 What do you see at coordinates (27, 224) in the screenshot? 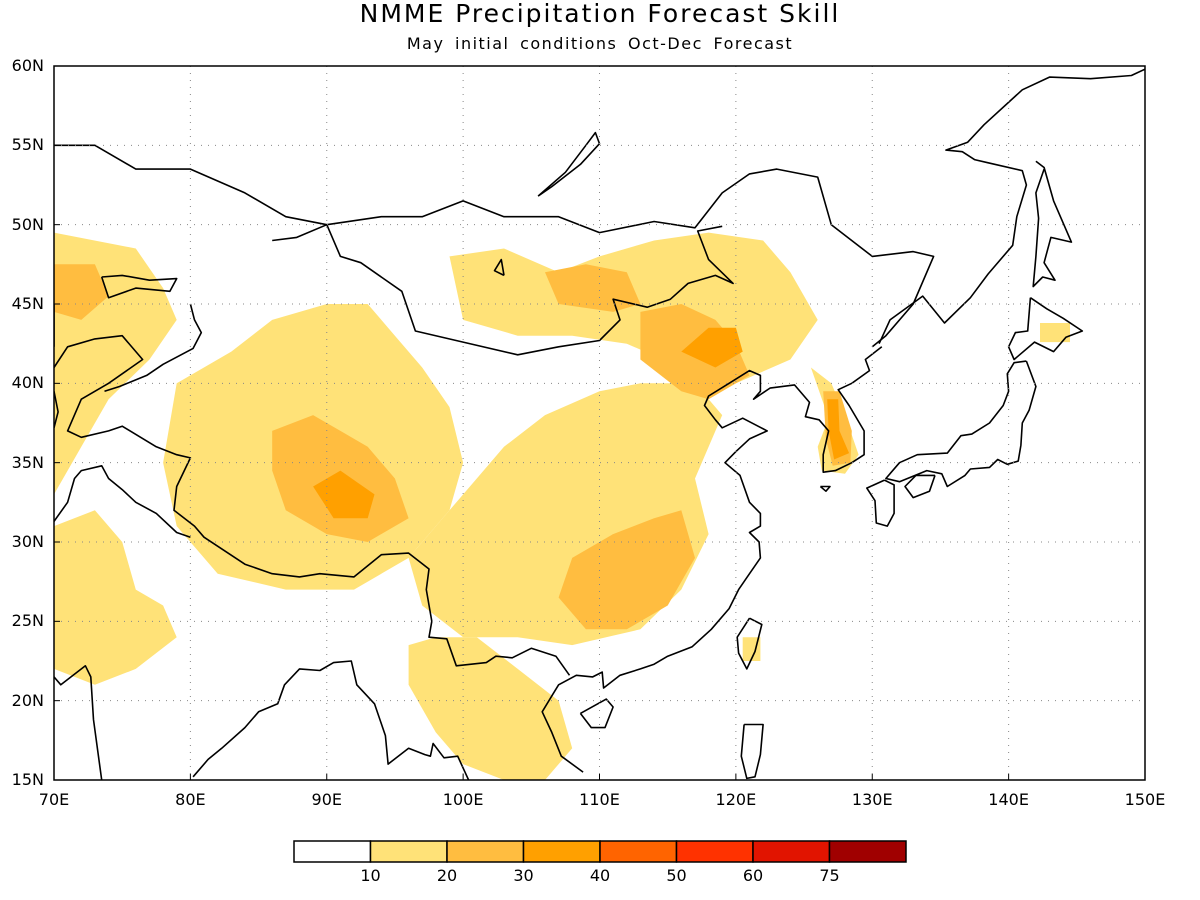
I see `lat-label: 50N` at bounding box center [27, 224].